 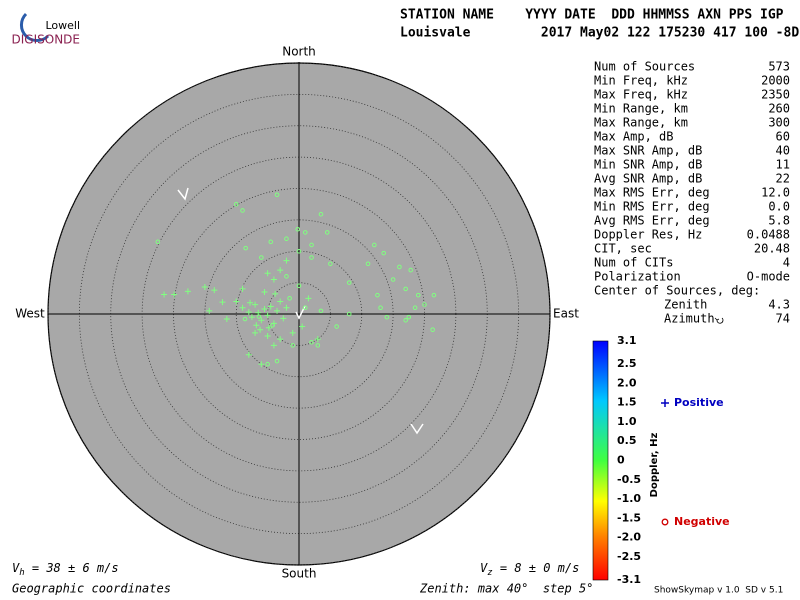 I want to click on colorbar-tick-label: -3.1, so click(x=629, y=579).